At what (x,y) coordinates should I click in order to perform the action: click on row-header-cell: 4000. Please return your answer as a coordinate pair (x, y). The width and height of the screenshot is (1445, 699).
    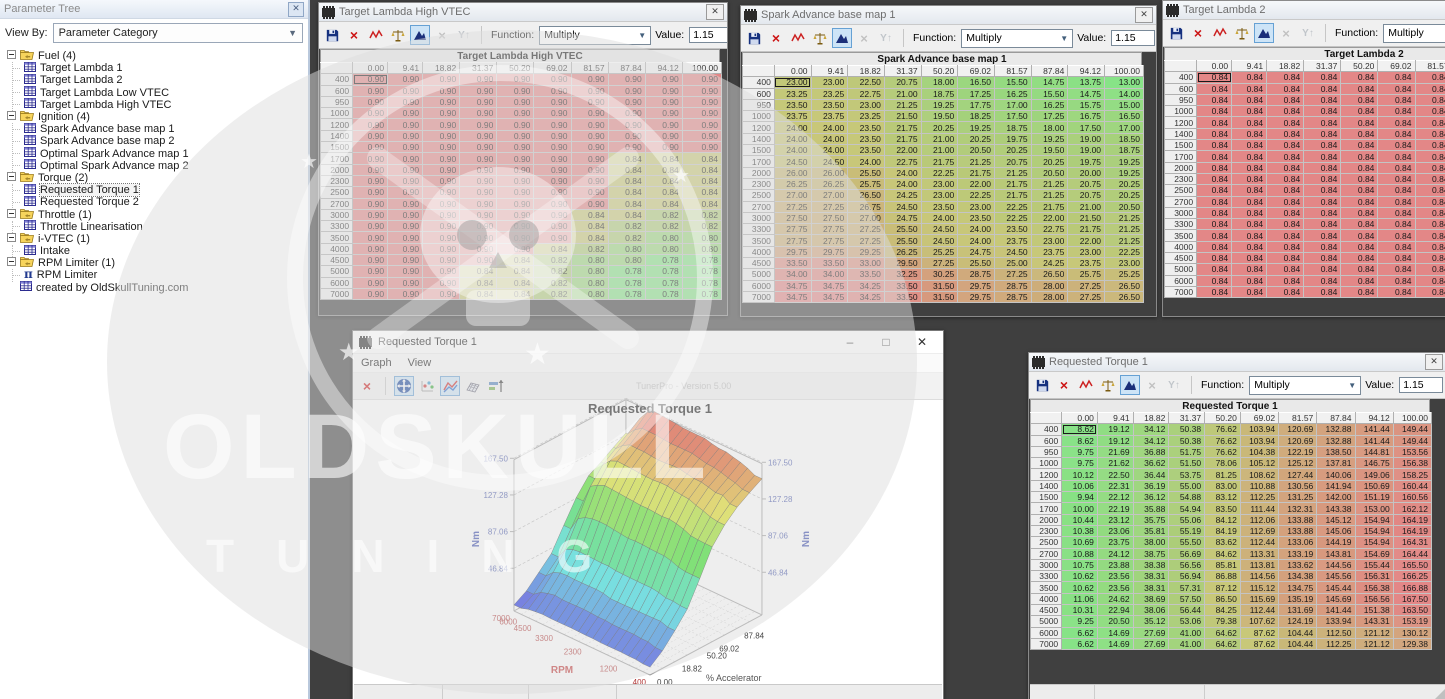
    Looking at the image, I should click on (1046, 599).